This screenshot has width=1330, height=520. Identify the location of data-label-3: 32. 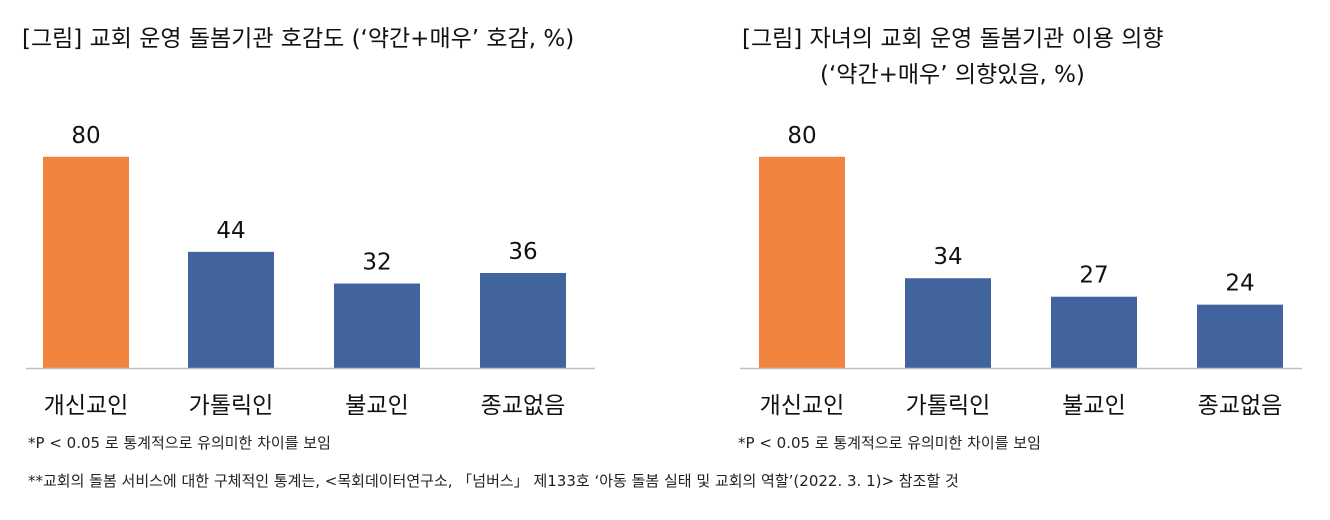
(376, 263).